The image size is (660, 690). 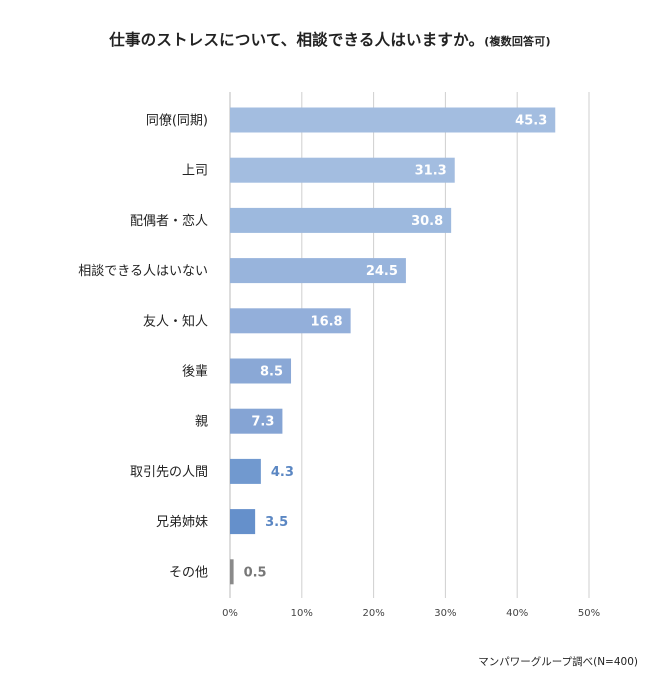 I want to click on x-tick-label: 0%, so click(x=230, y=613).